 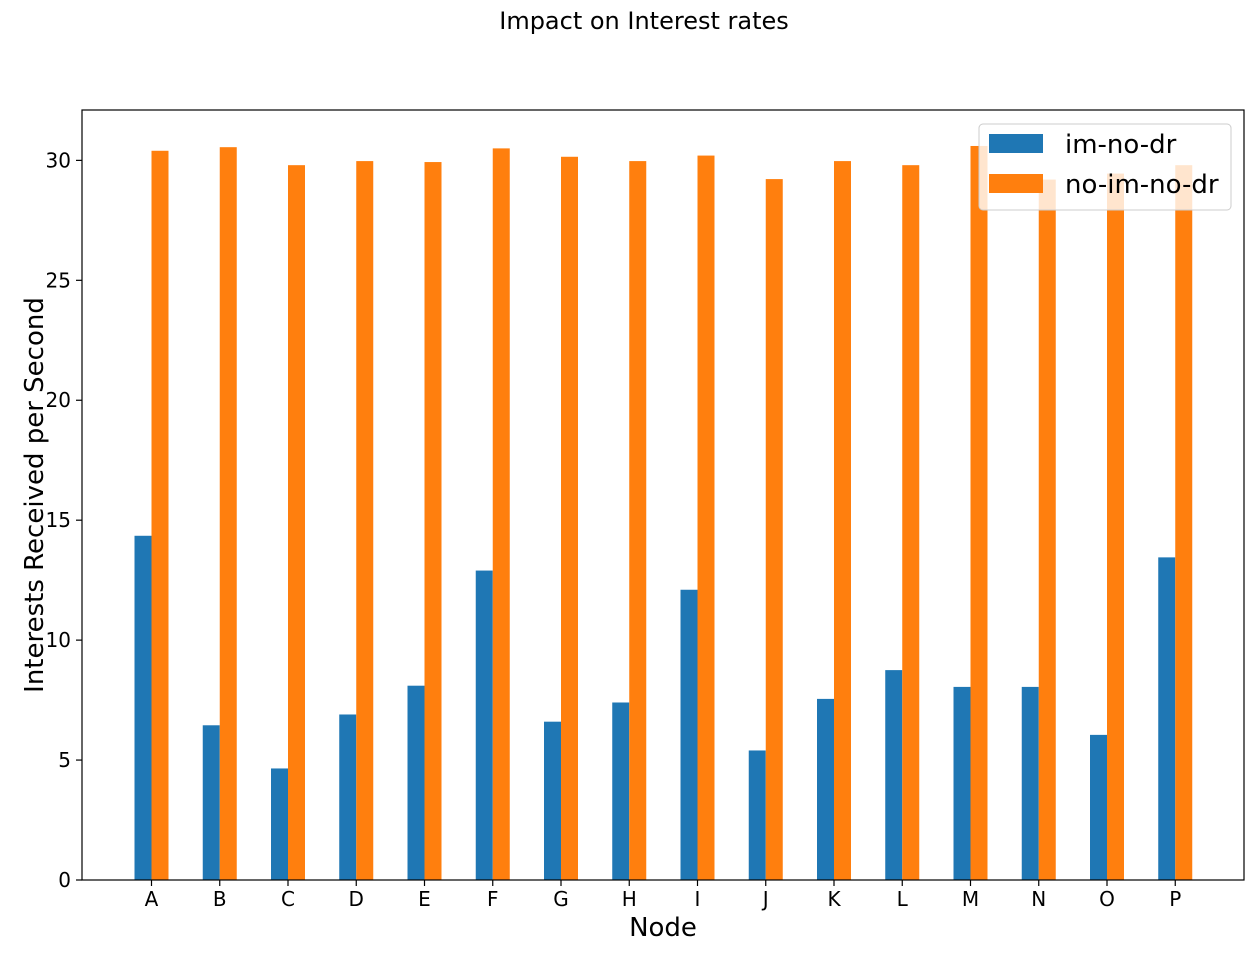 I want to click on x-tick-label: O, so click(x=1107, y=899).